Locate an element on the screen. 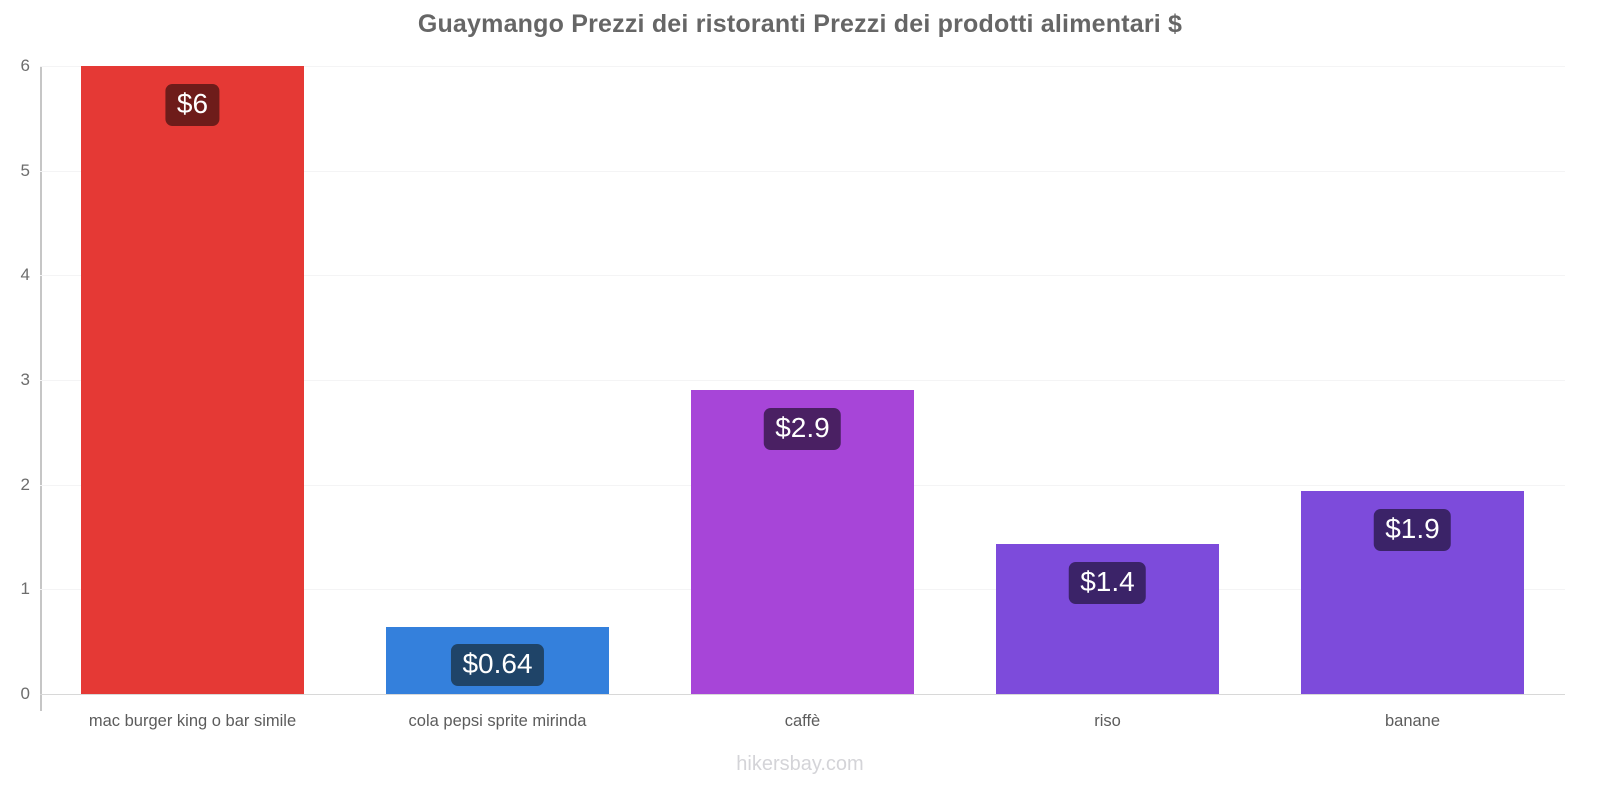  footer-credit: hikersbay.com is located at coordinates (800, 764).